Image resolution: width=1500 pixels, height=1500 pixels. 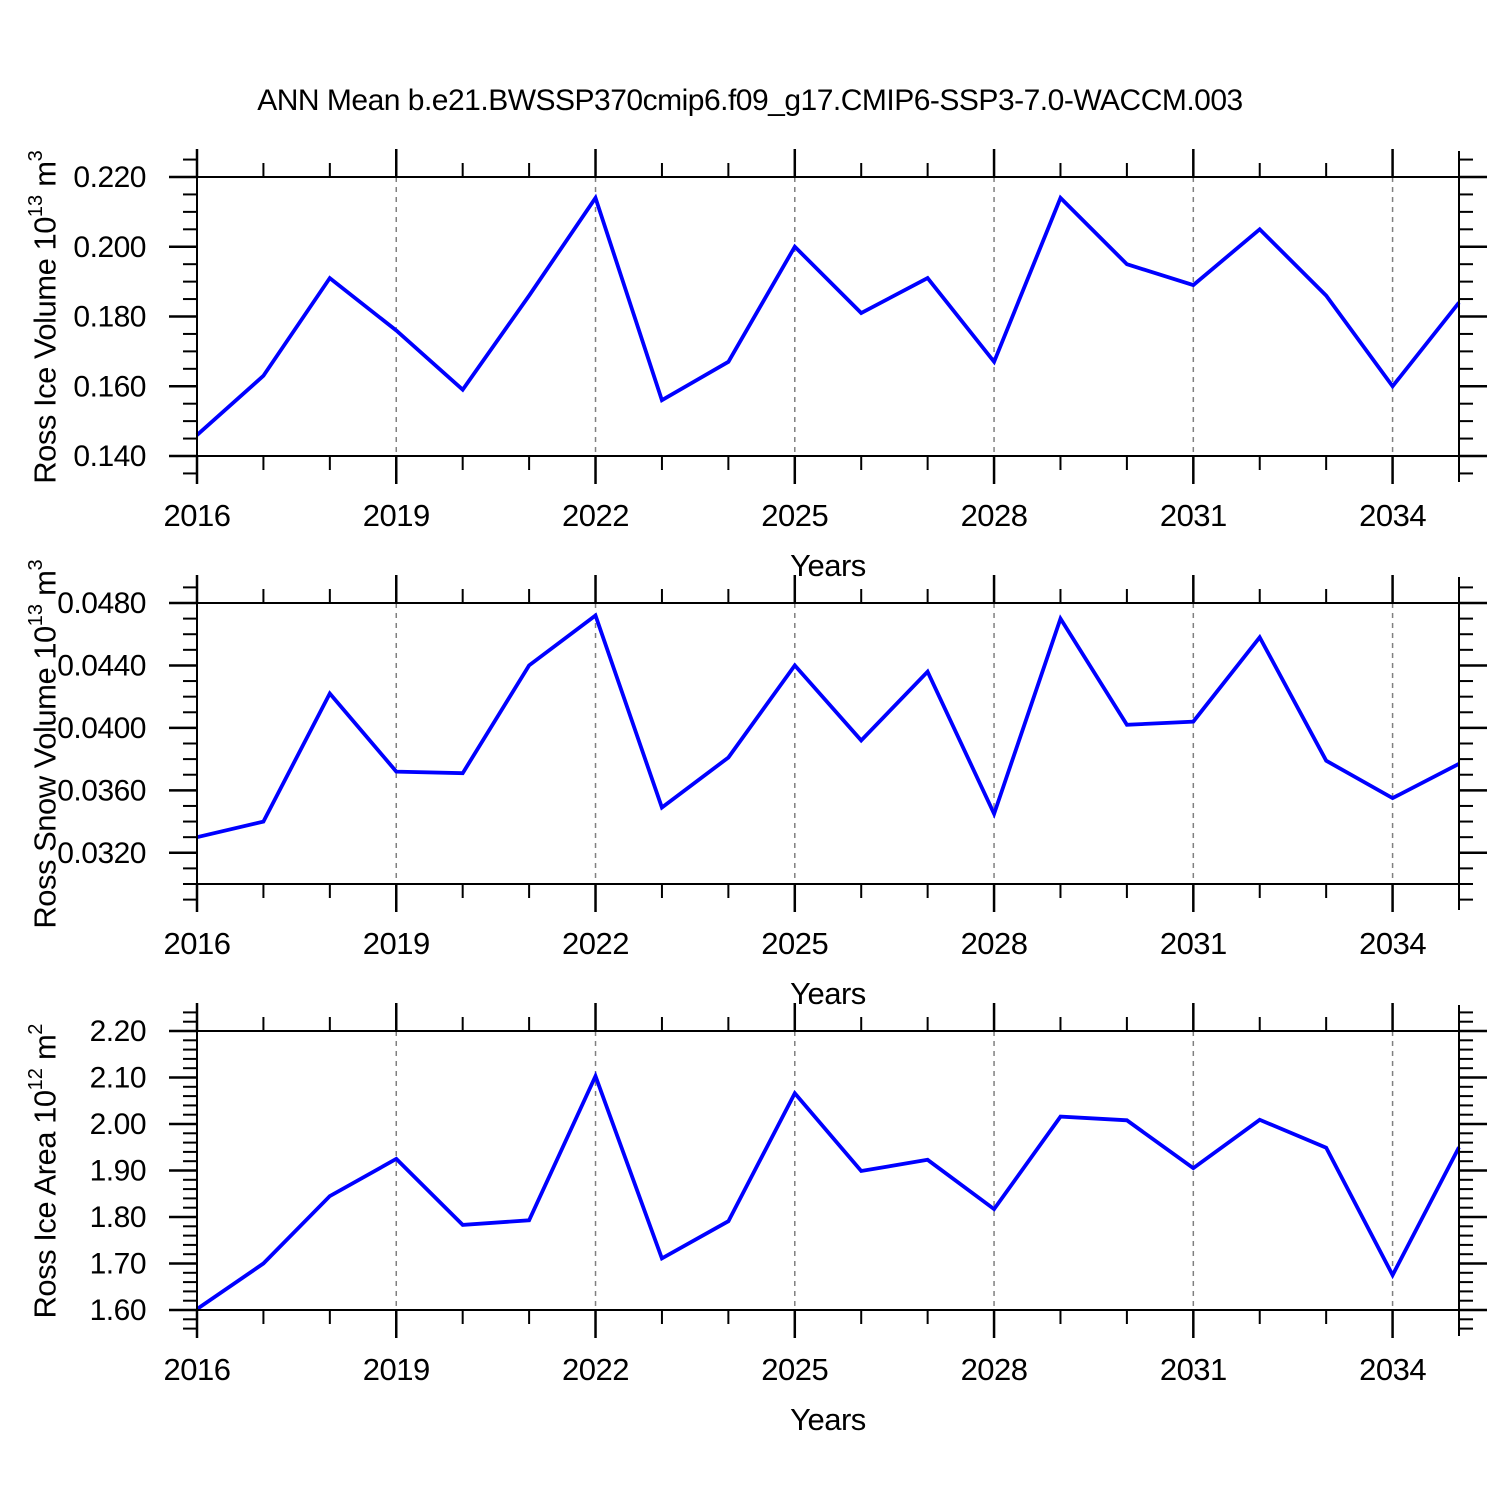 I want to click on y-axis-title-ice-area: Ross Ice Area 1012 m2, so click(x=40, y=1171).